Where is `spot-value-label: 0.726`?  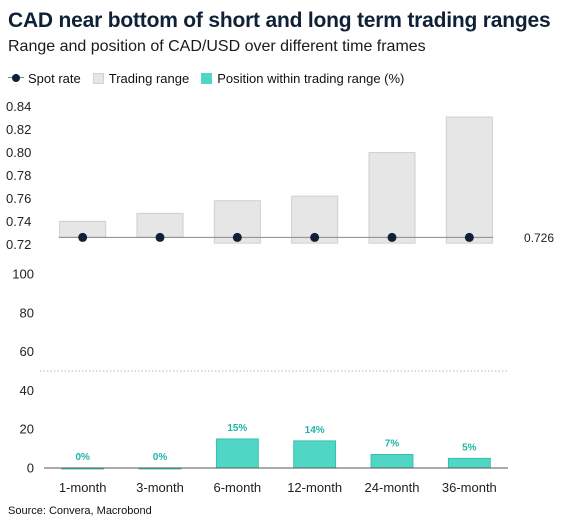 spot-value-label: 0.726 is located at coordinates (539, 238).